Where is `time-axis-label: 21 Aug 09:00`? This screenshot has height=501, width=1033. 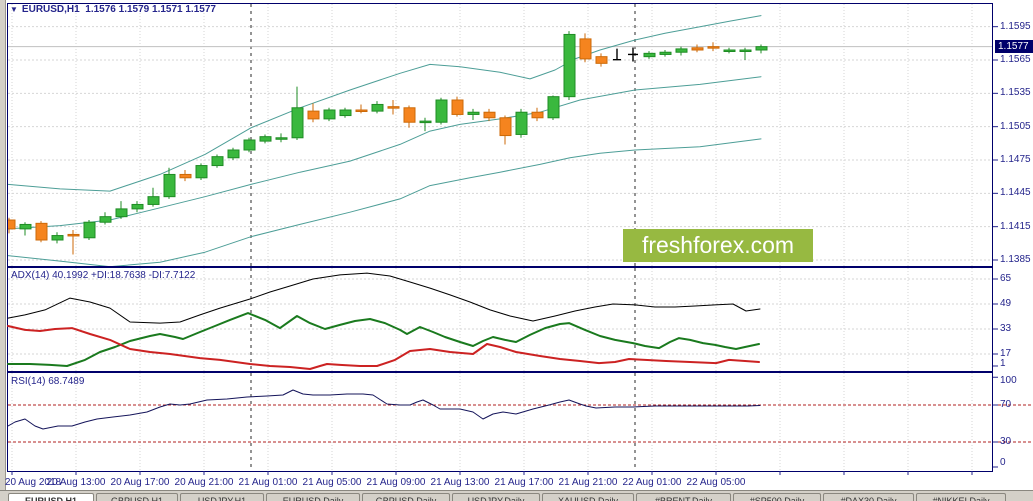 time-axis-label: 21 Aug 09:00 is located at coordinates (396, 482).